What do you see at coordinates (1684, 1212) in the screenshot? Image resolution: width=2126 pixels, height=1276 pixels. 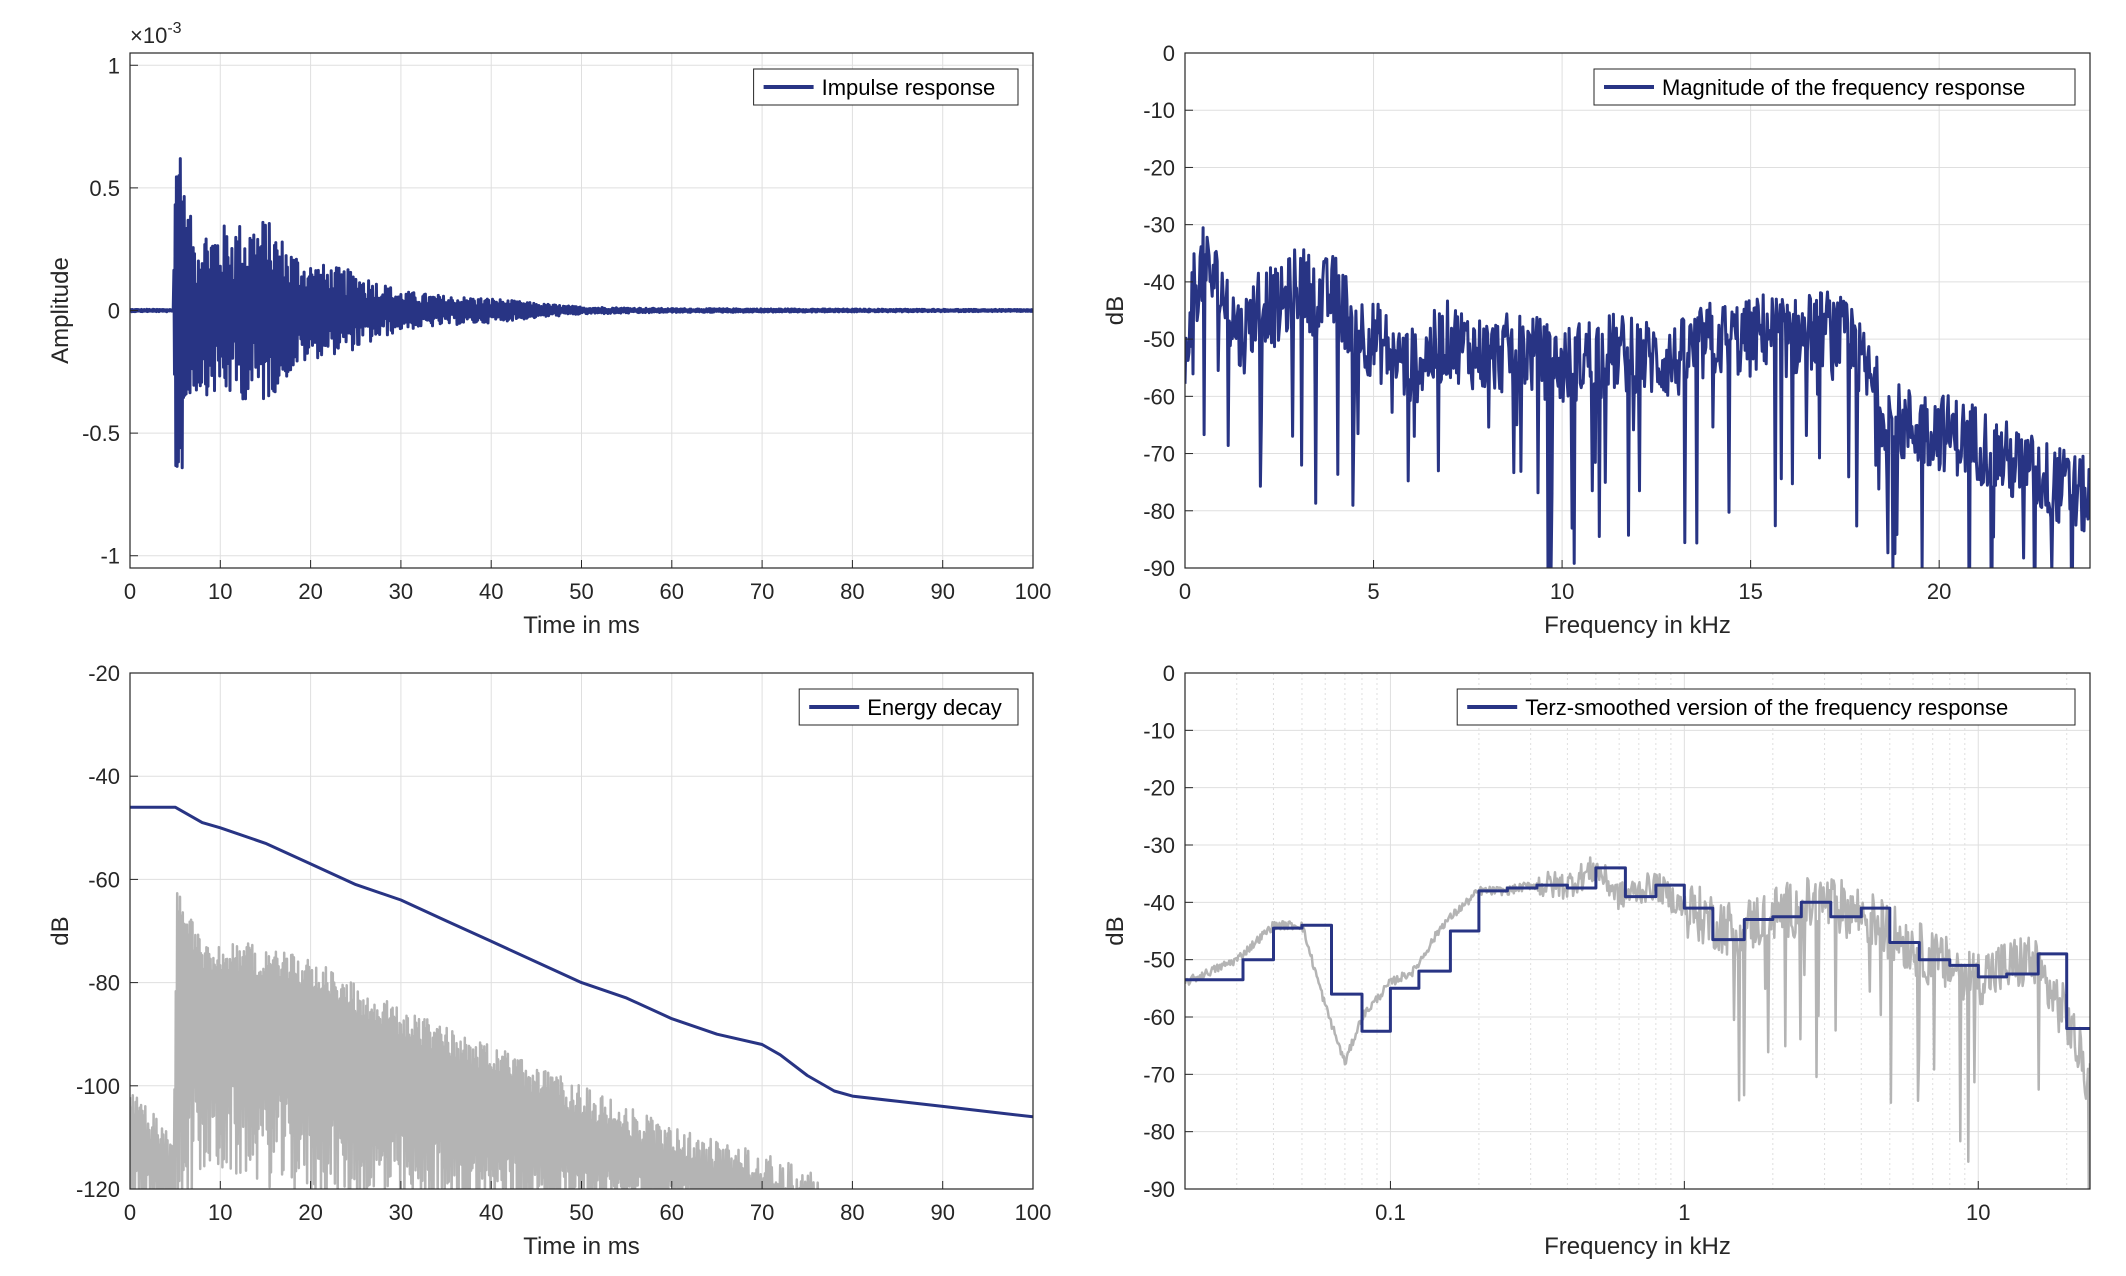 I see `x-tick-label: 1` at bounding box center [1684, 1212].